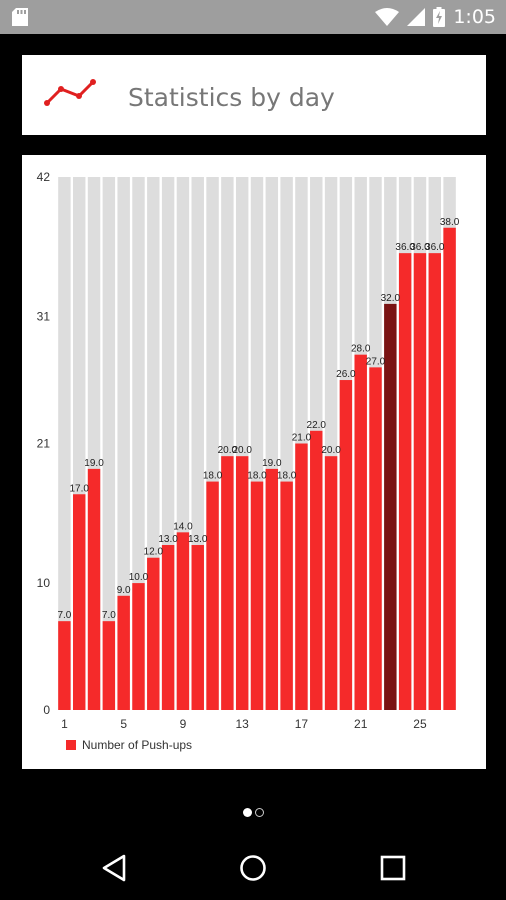  What do you see at coordinates (253, 17) in the screenshot?
I see `status-bar: 1:05` at bounding box center [253, 17].